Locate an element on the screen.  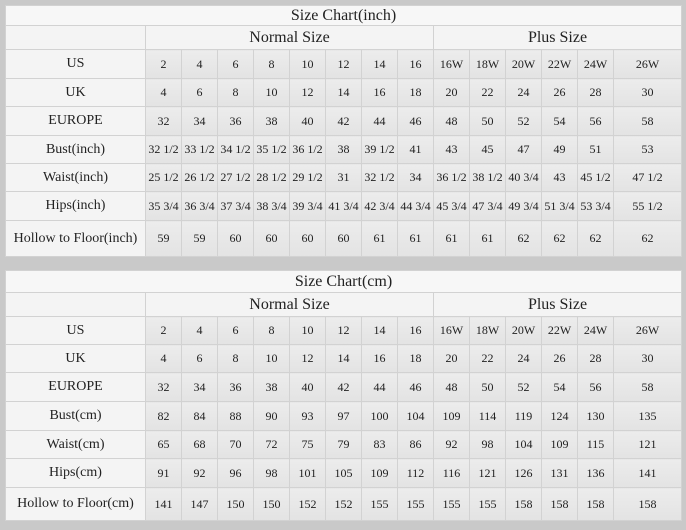
size-value-cell: 24 is located at coordinates (523, 358).